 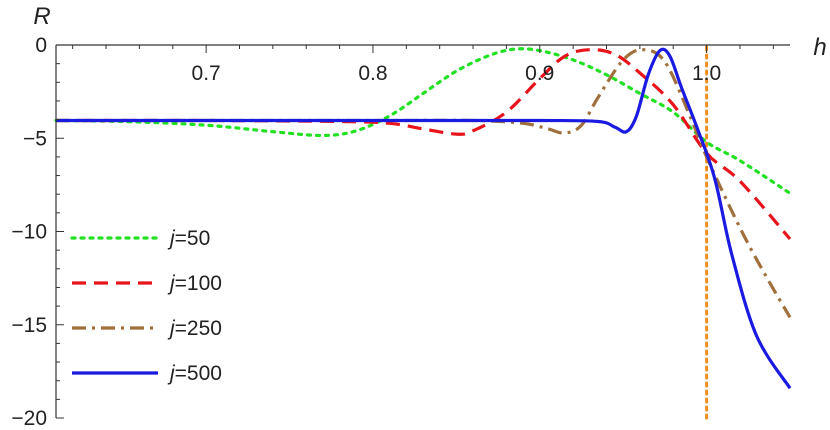 I want to click on legend-label: j=500, so click(x=194, y=373).